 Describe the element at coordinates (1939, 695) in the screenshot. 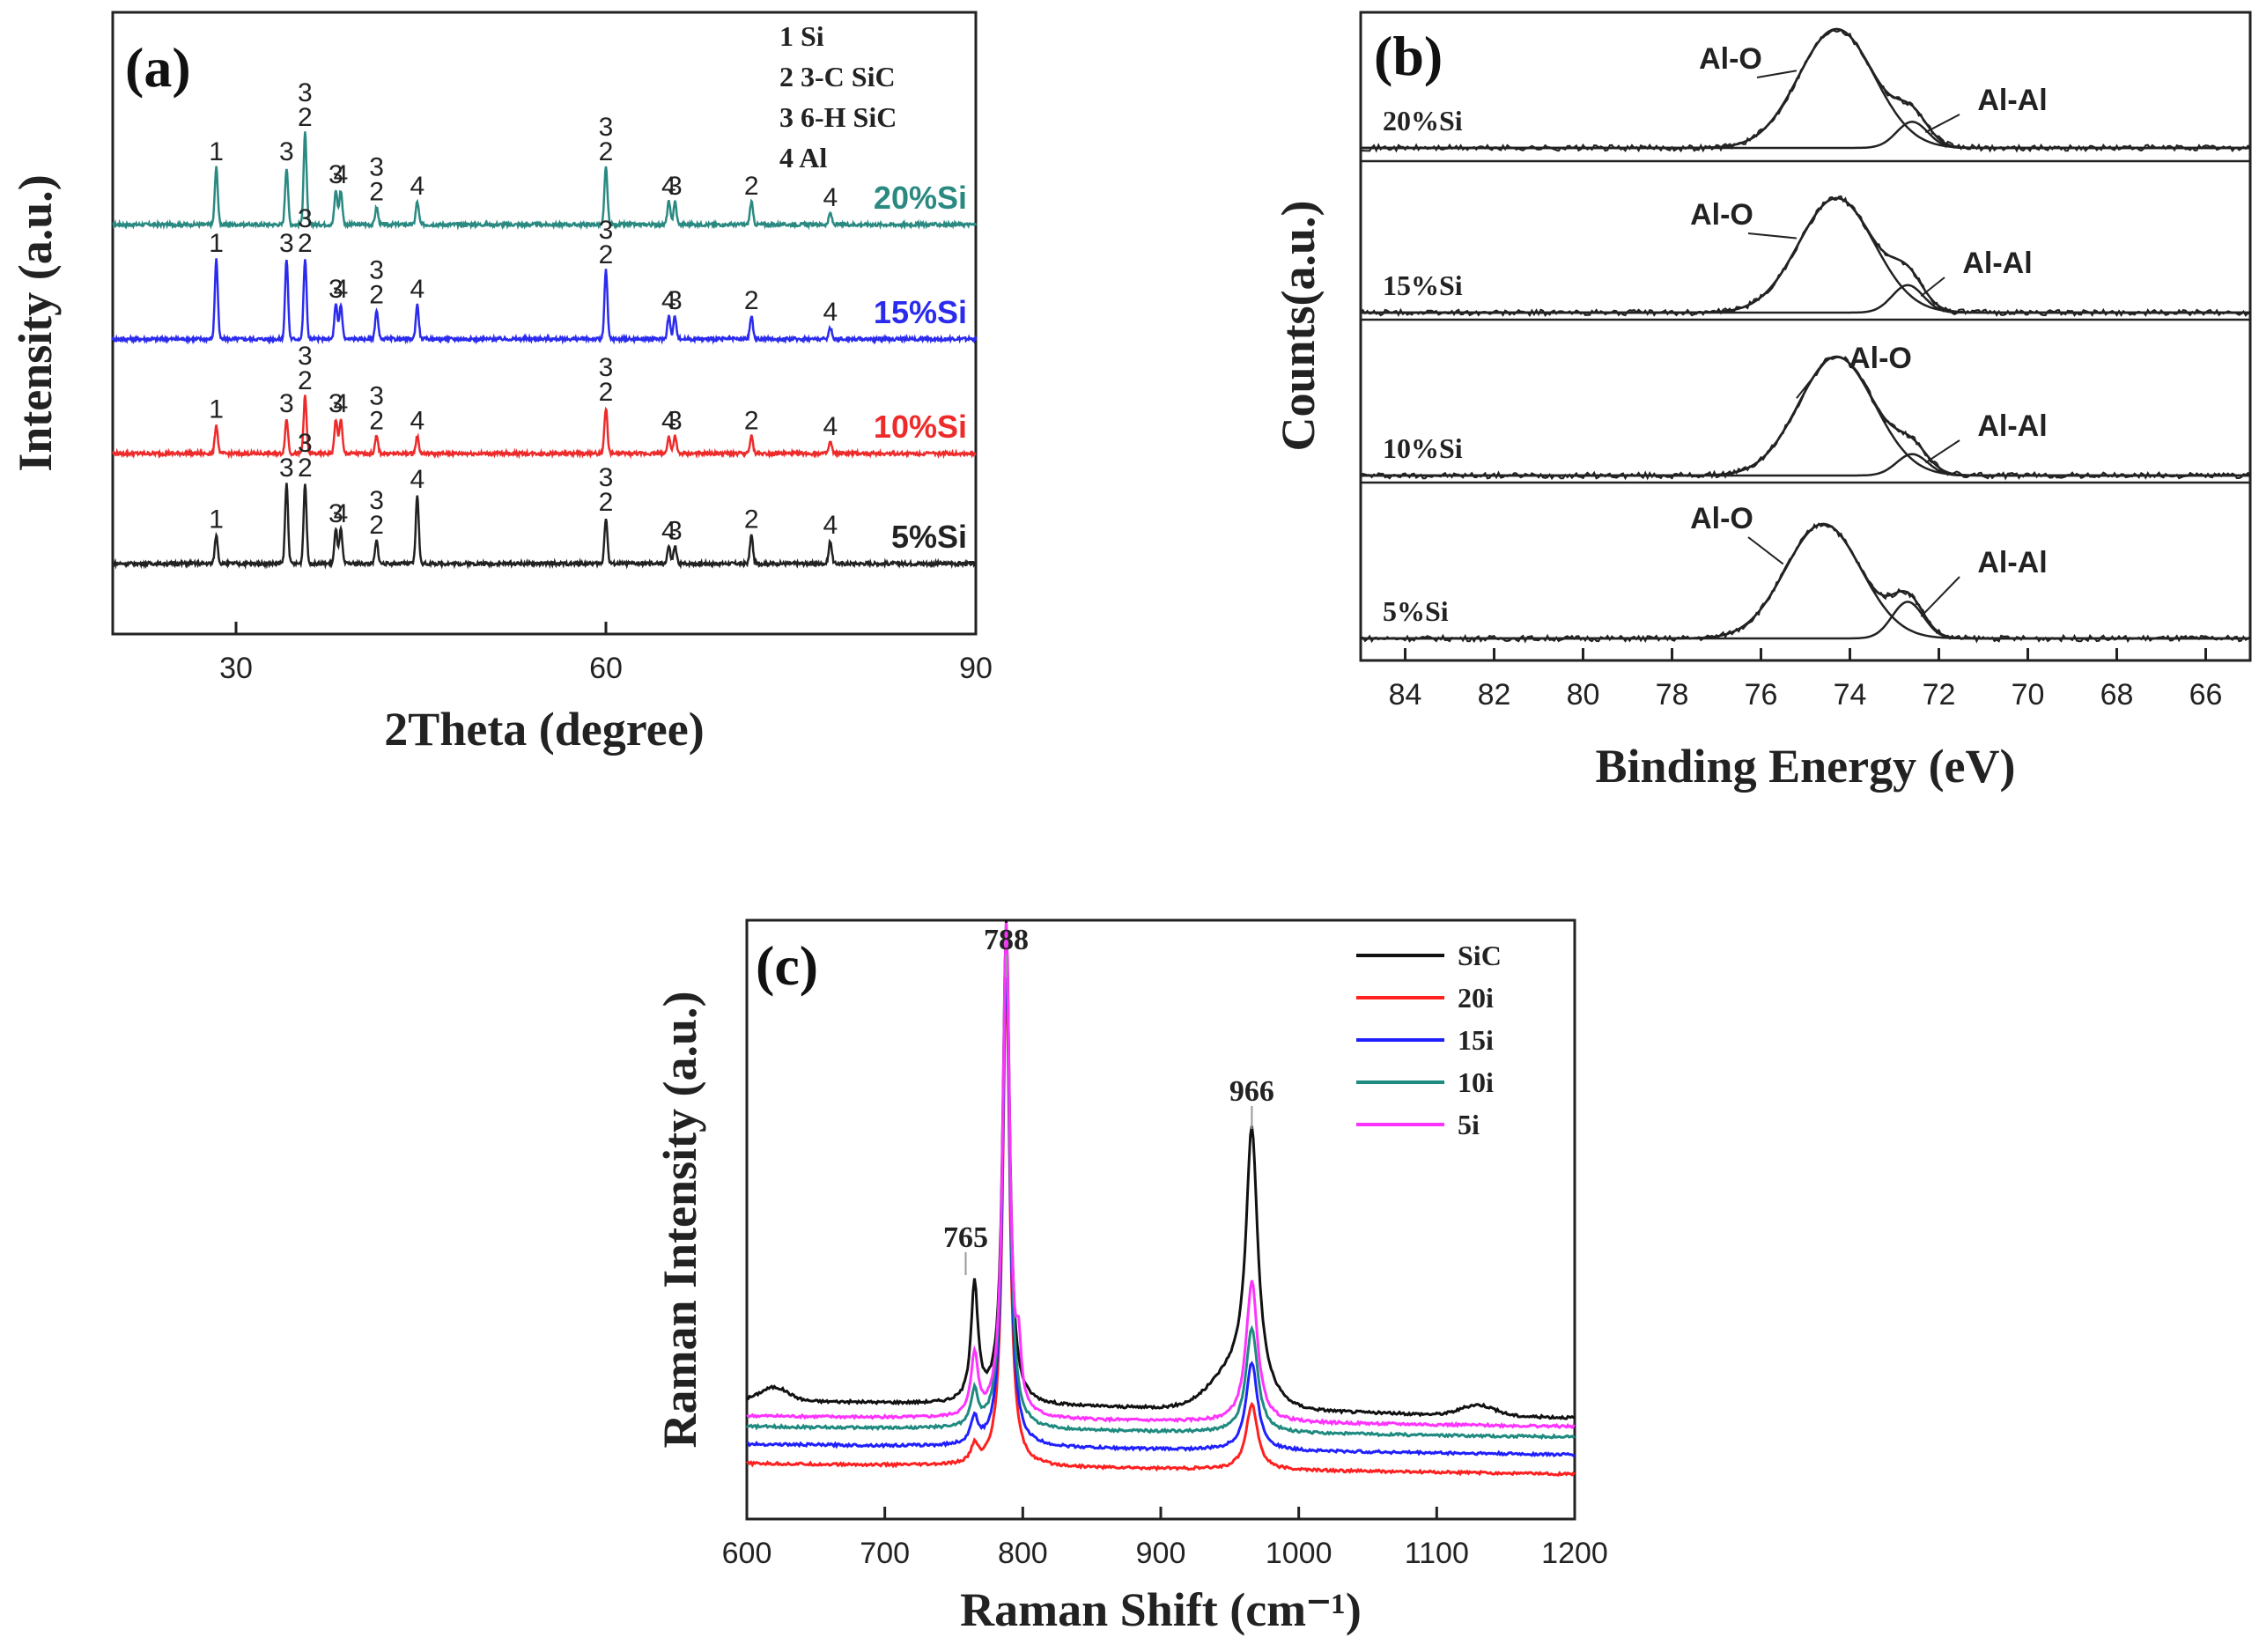

I see `panel-b-x-tick-label: 72` at that location.